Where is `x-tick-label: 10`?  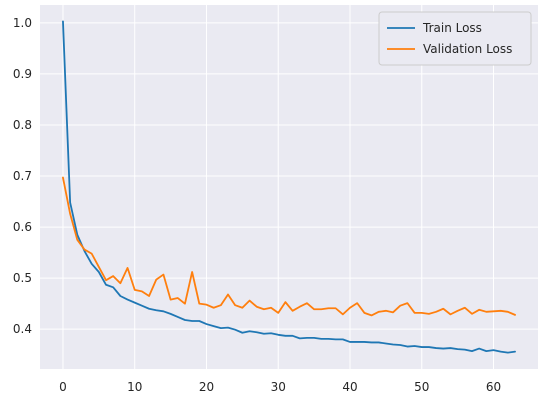
x-tick-label: 10 is located at coordinates (134, 387).